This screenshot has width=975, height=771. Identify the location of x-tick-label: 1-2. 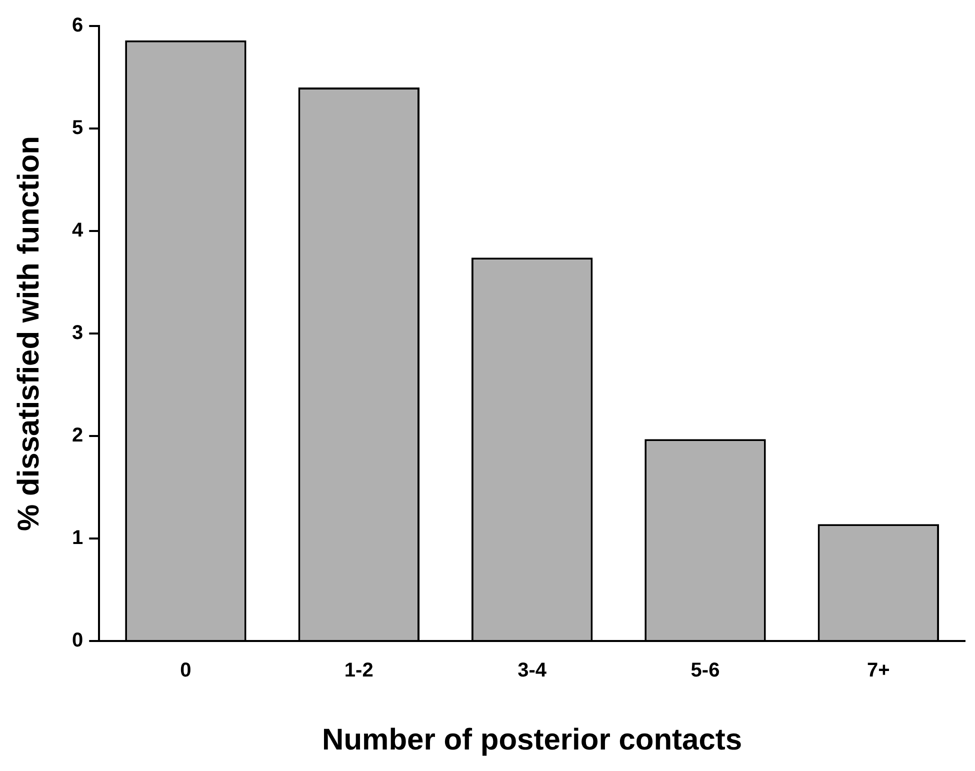
(359, 671).